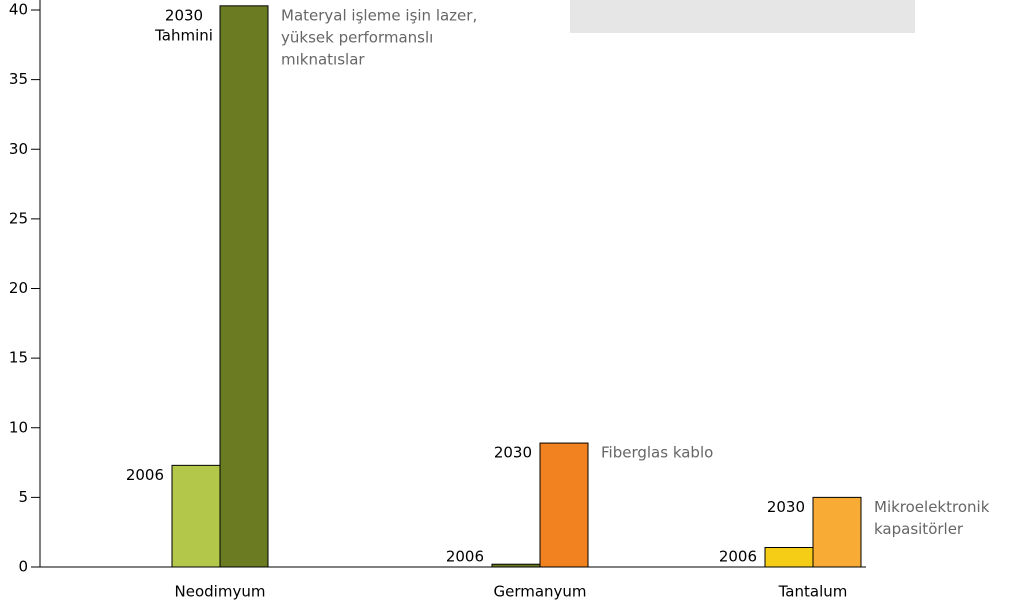 This screenshot has width=1028, height=609. Describe the element at coordinates (539, 592) in the screenshot. I see `x-tick-label: Germanyum` at that location.